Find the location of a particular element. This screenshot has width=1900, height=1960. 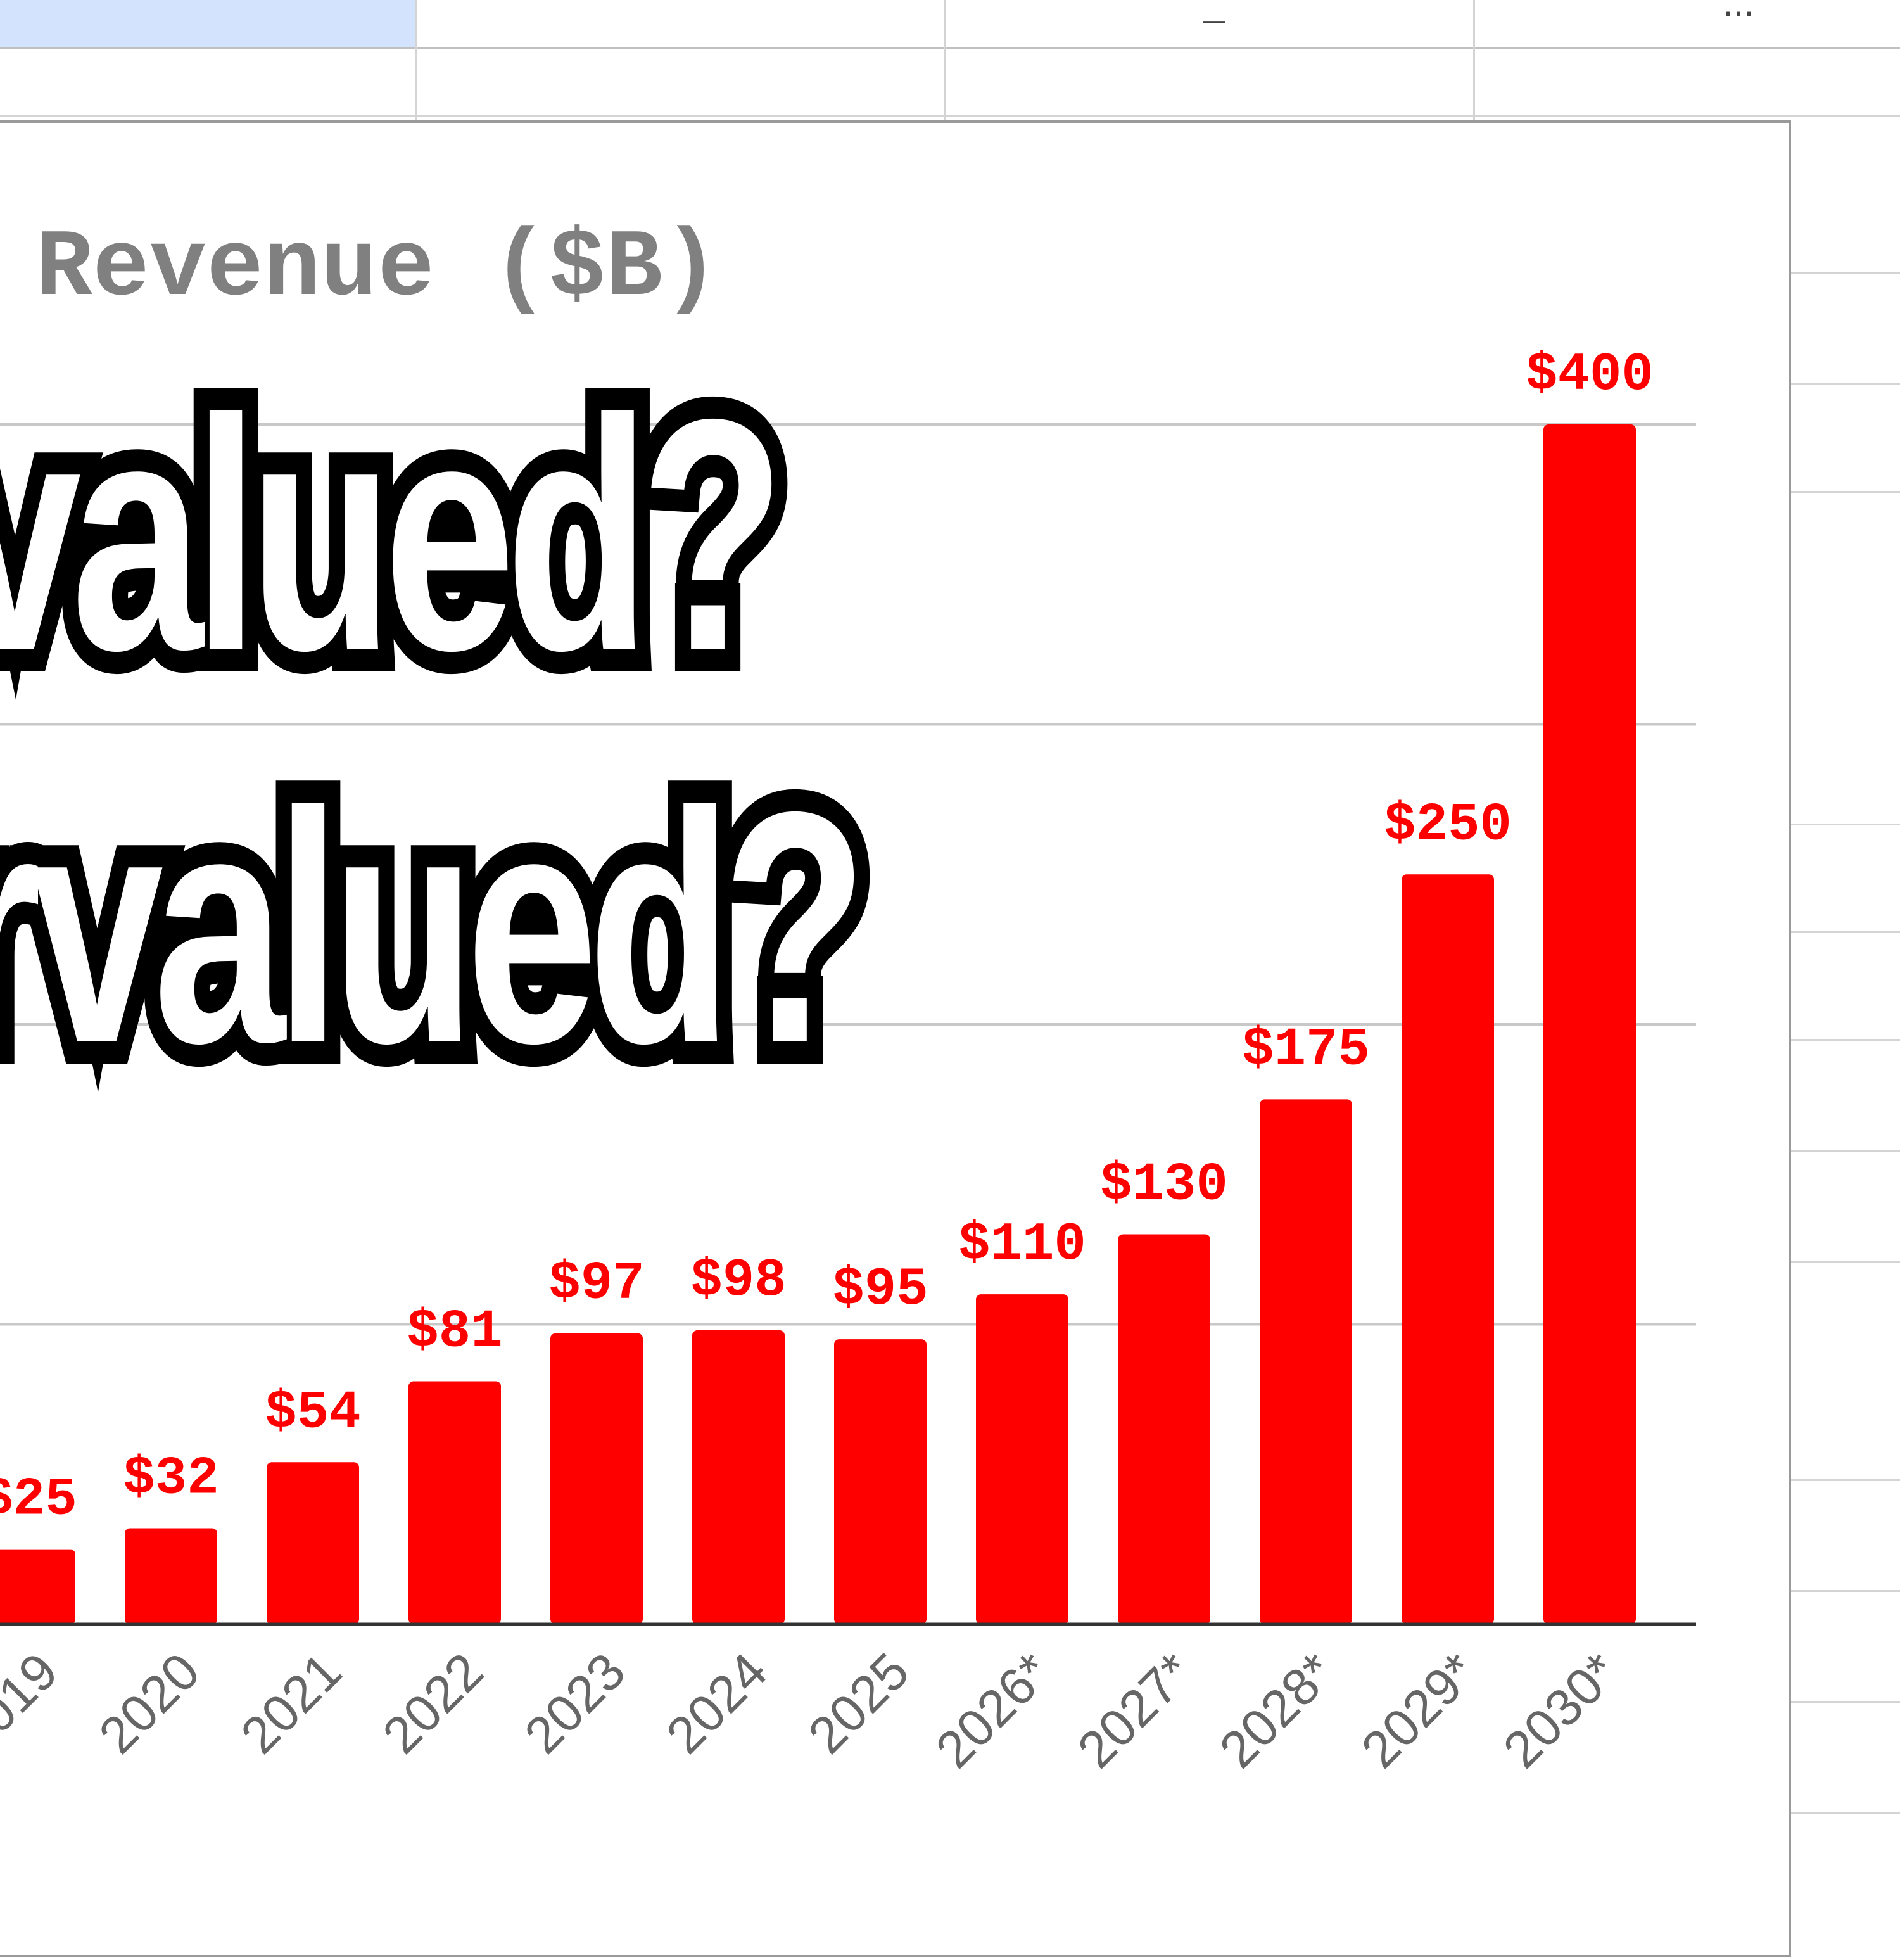

bar-value-label: $32 is located at coordinates (170, 1479).